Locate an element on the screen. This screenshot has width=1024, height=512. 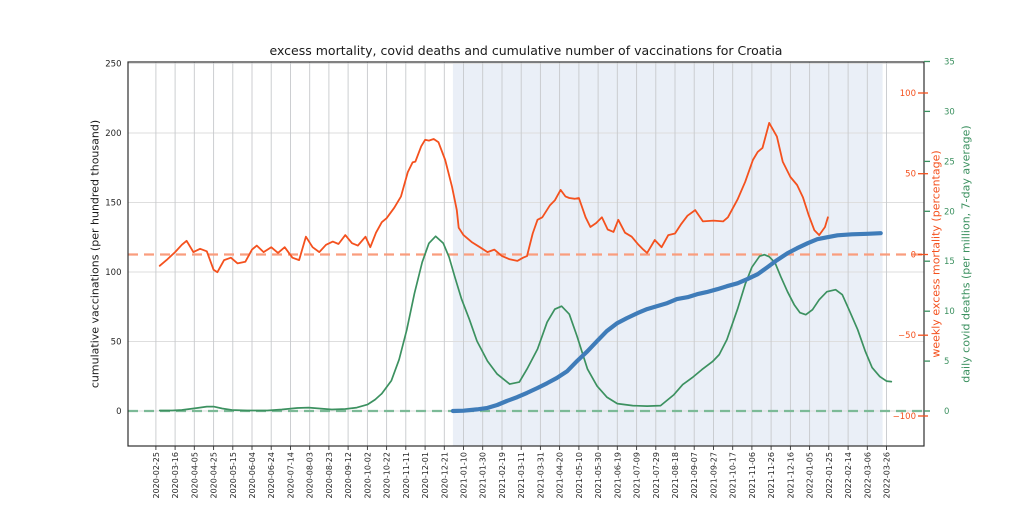
x-tick-label: 2020-04-25 is located at coordinates (214, 475).